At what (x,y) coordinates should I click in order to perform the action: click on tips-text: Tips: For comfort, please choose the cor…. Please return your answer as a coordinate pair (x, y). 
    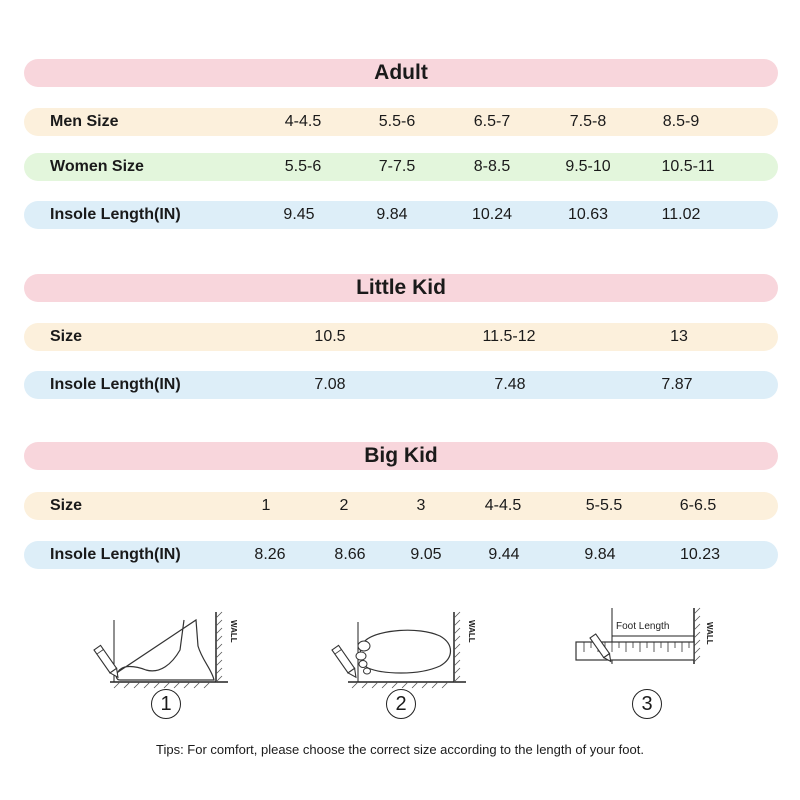
    Looking at the image, I should click on (400, 749).